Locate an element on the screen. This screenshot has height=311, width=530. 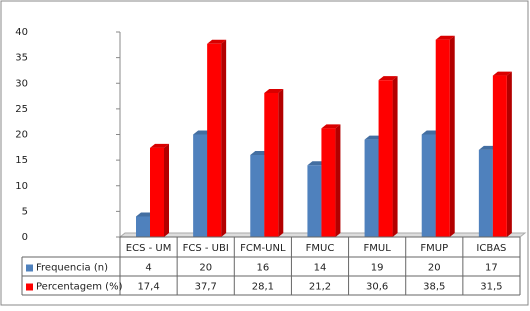
x-tick-label: ICBAS is located at coordinates (491, 248).